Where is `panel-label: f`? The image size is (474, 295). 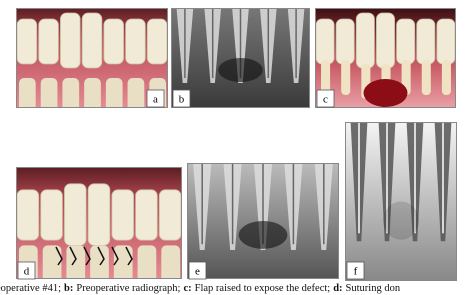
panel-label: f is located at coordinates (356, 272).